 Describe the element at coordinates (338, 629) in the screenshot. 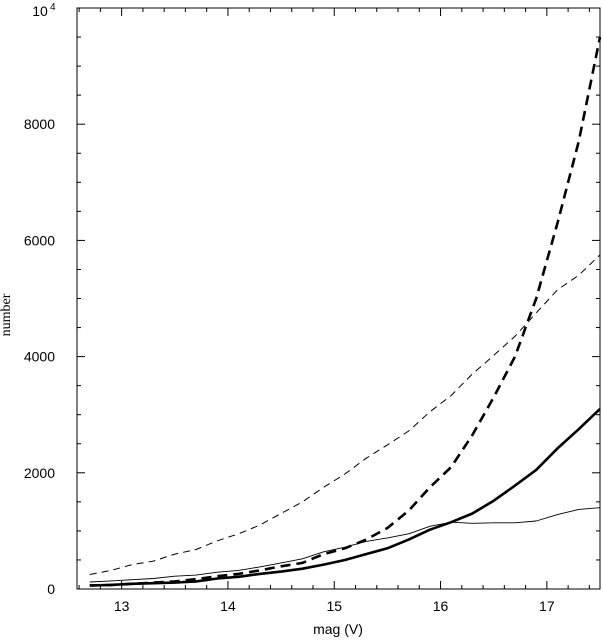

I see `x-axis-title: mag (V)` at that location.